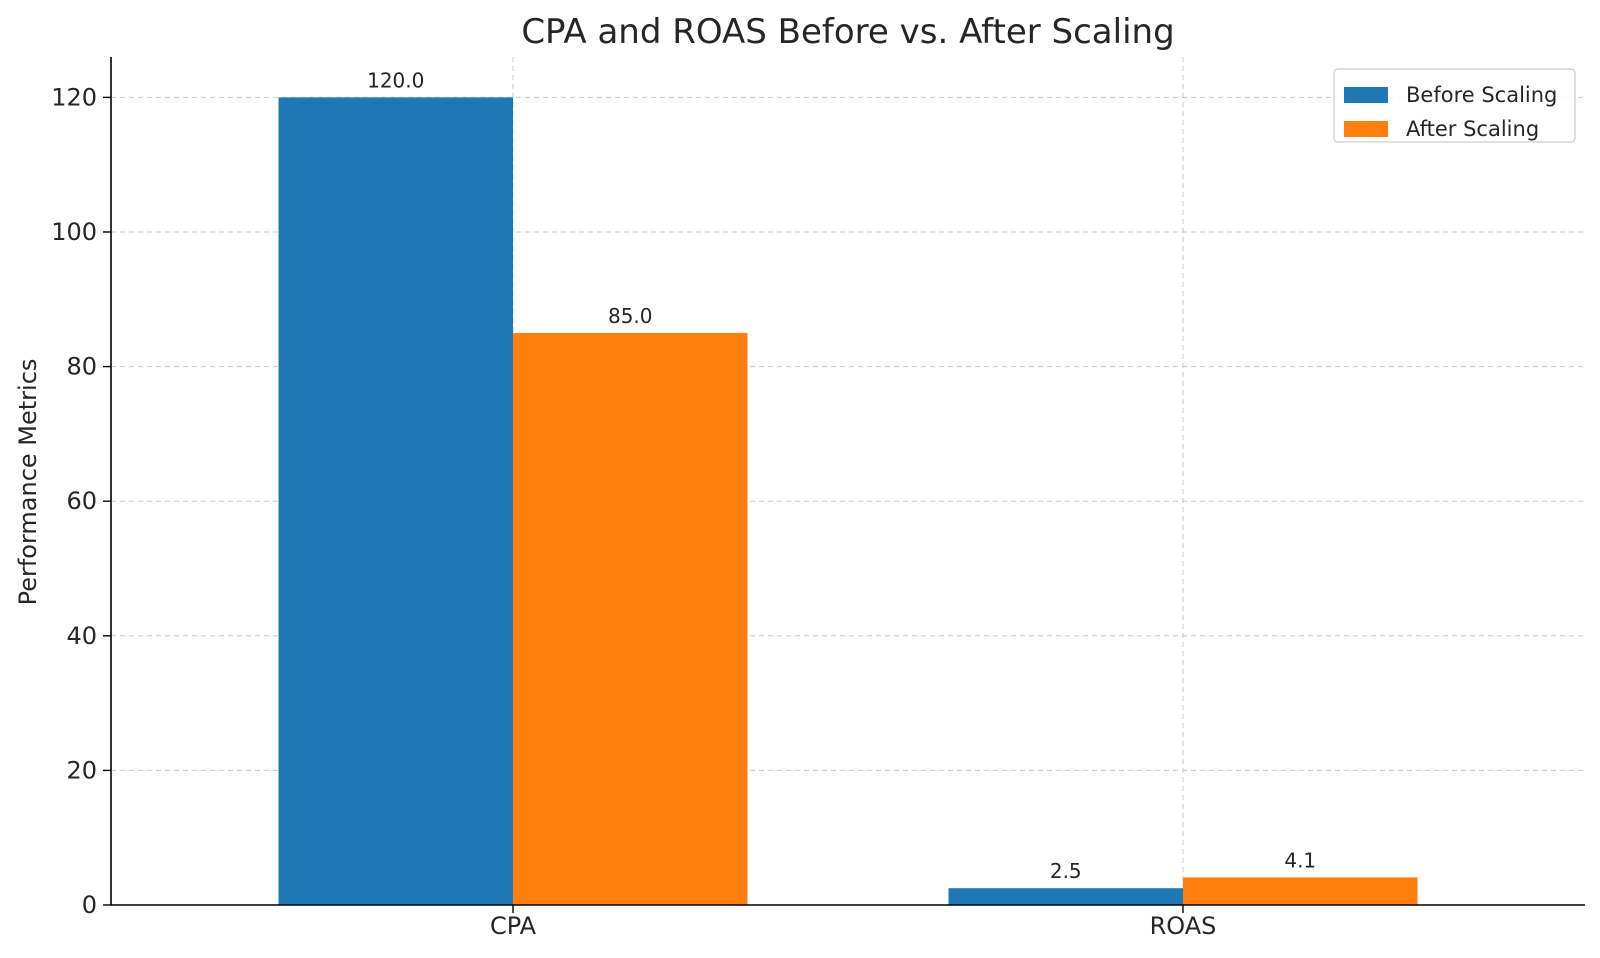 The image size is (1600, 958). Describe the element at coordinates (1366, 129) in the screenshot. I see `legend-swatch-after-scaling` at that location.